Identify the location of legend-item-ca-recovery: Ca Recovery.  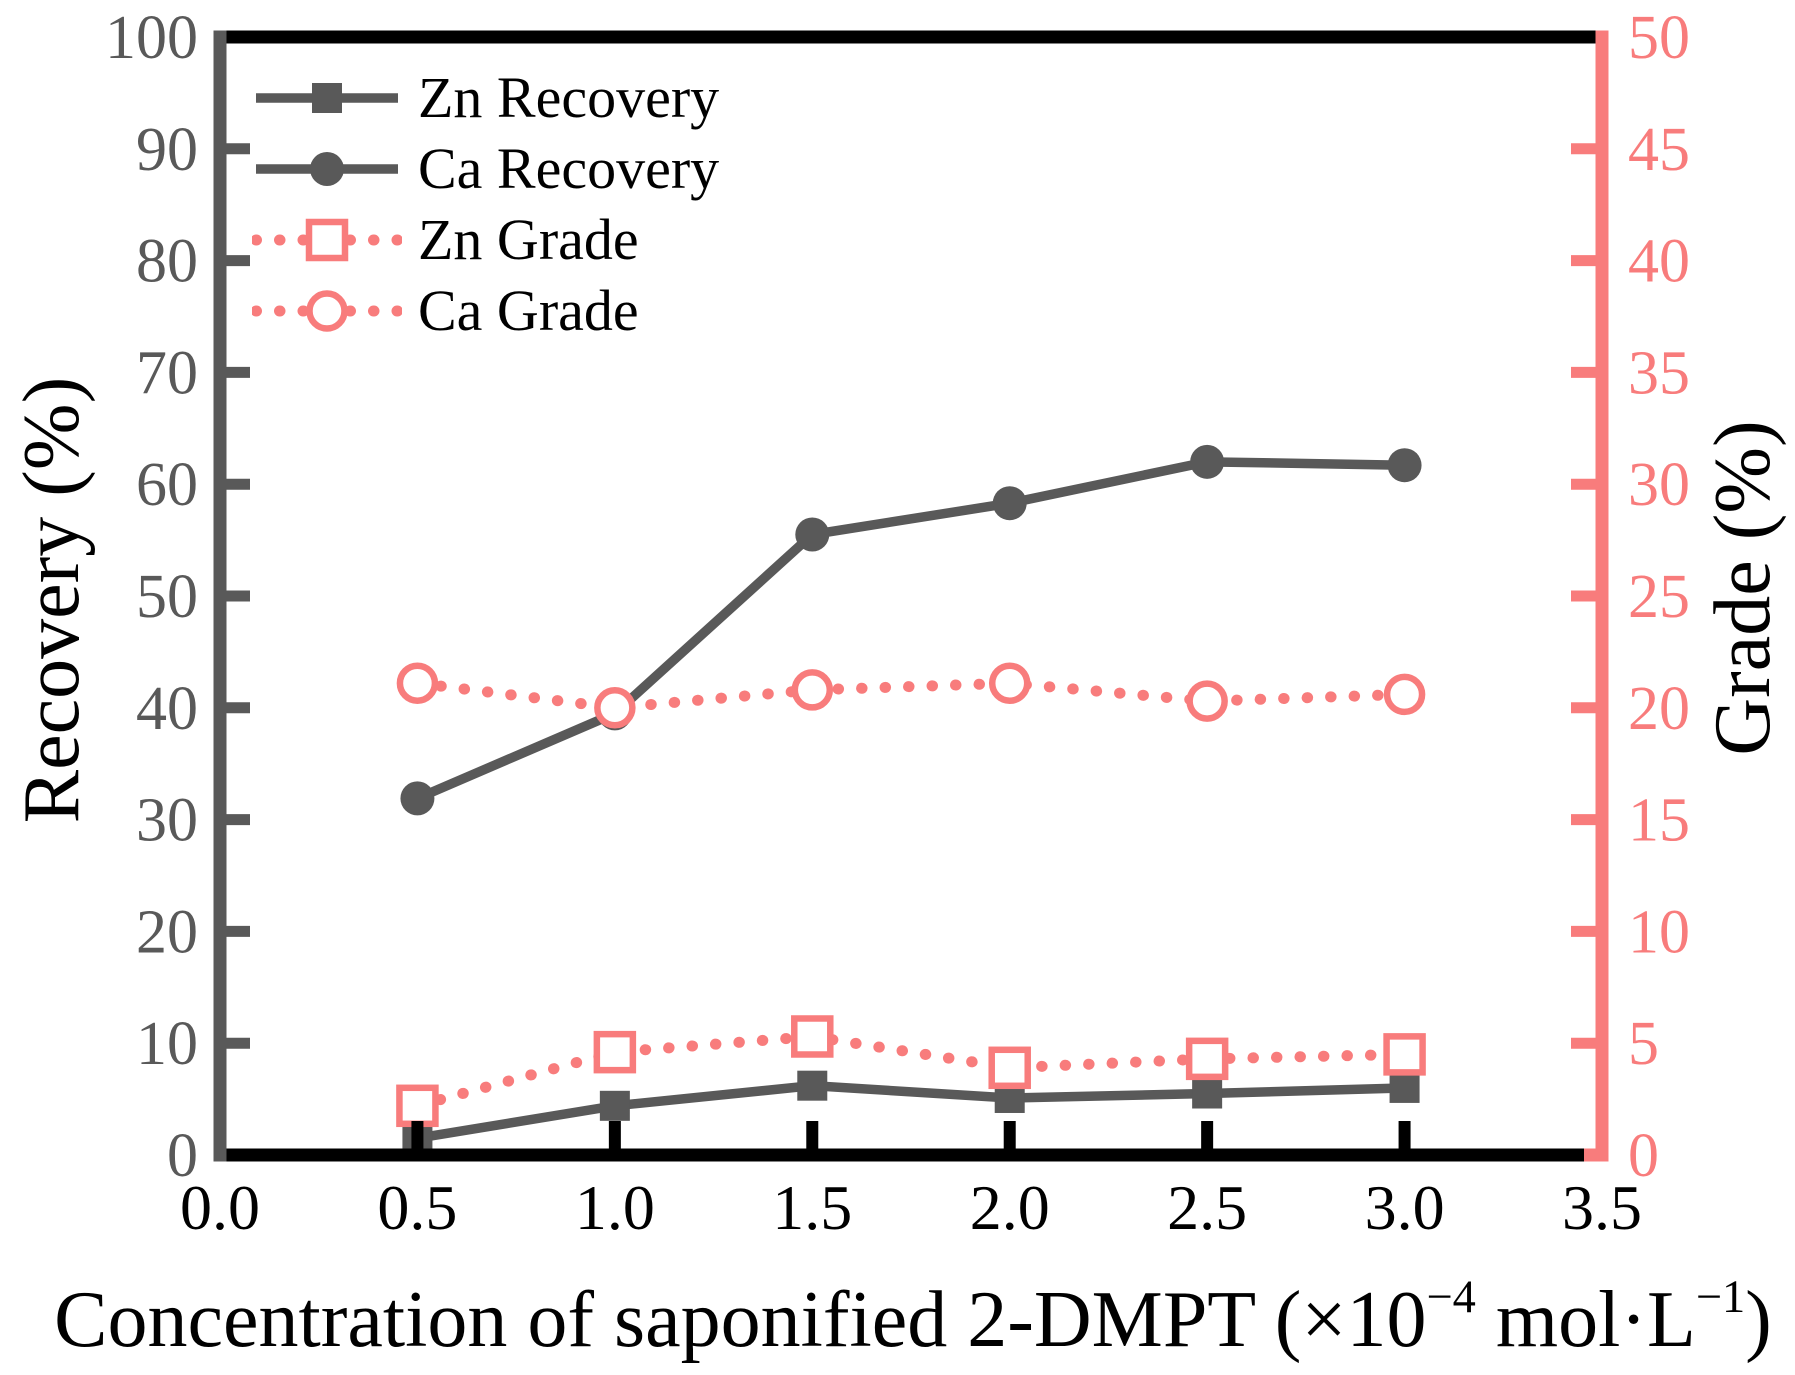
(485, 168).